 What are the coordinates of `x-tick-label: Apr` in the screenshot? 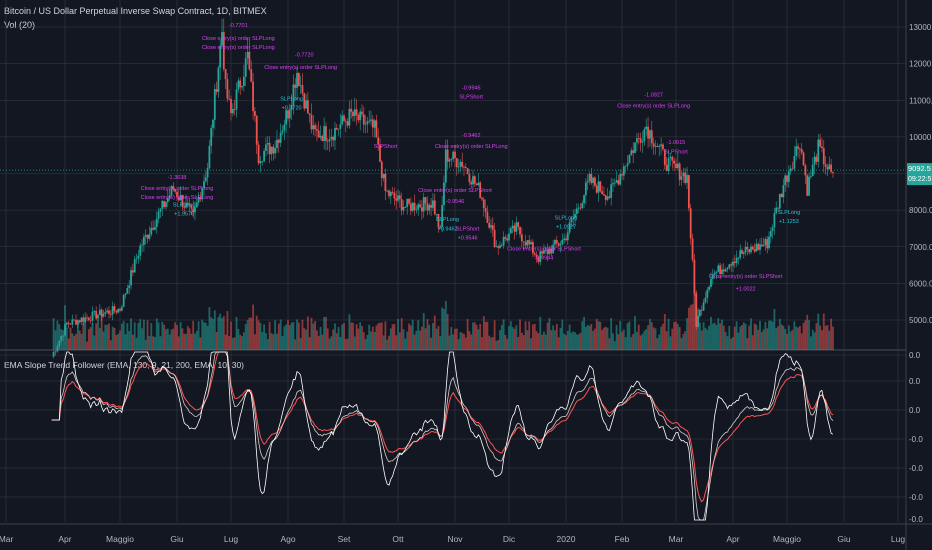 It's located at (732, 539).